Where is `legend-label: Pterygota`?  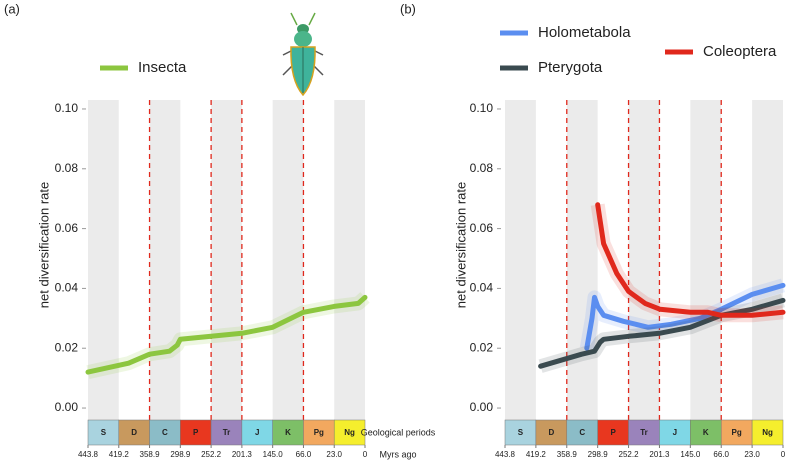
legend-label: Pterygota is located at coordinates (570, 67).